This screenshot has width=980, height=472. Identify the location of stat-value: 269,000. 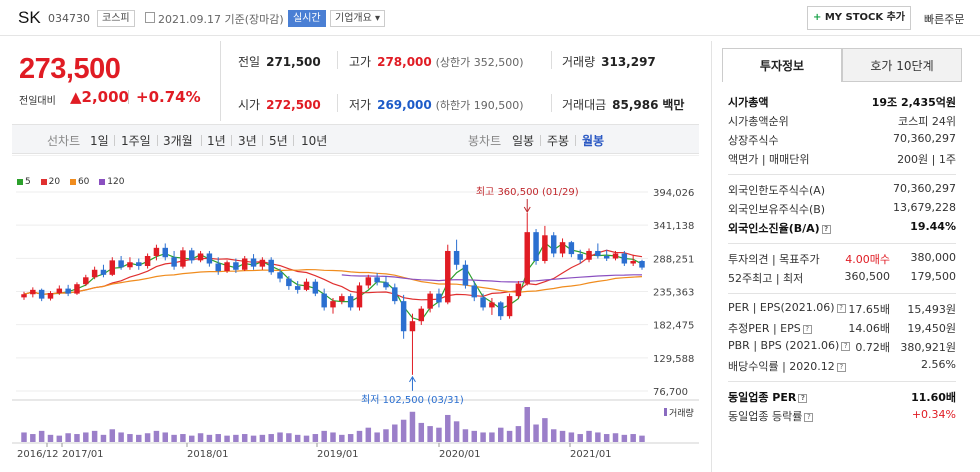
(404, 105).